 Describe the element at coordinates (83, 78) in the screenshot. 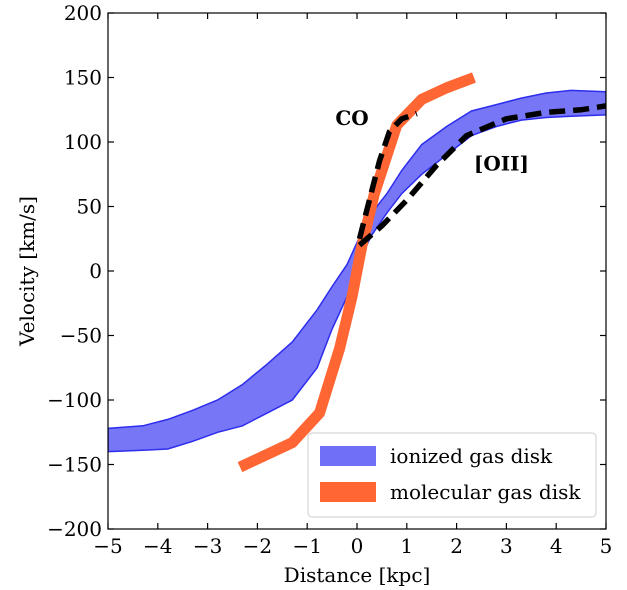

I see `y-tick-label: 150` at that location.